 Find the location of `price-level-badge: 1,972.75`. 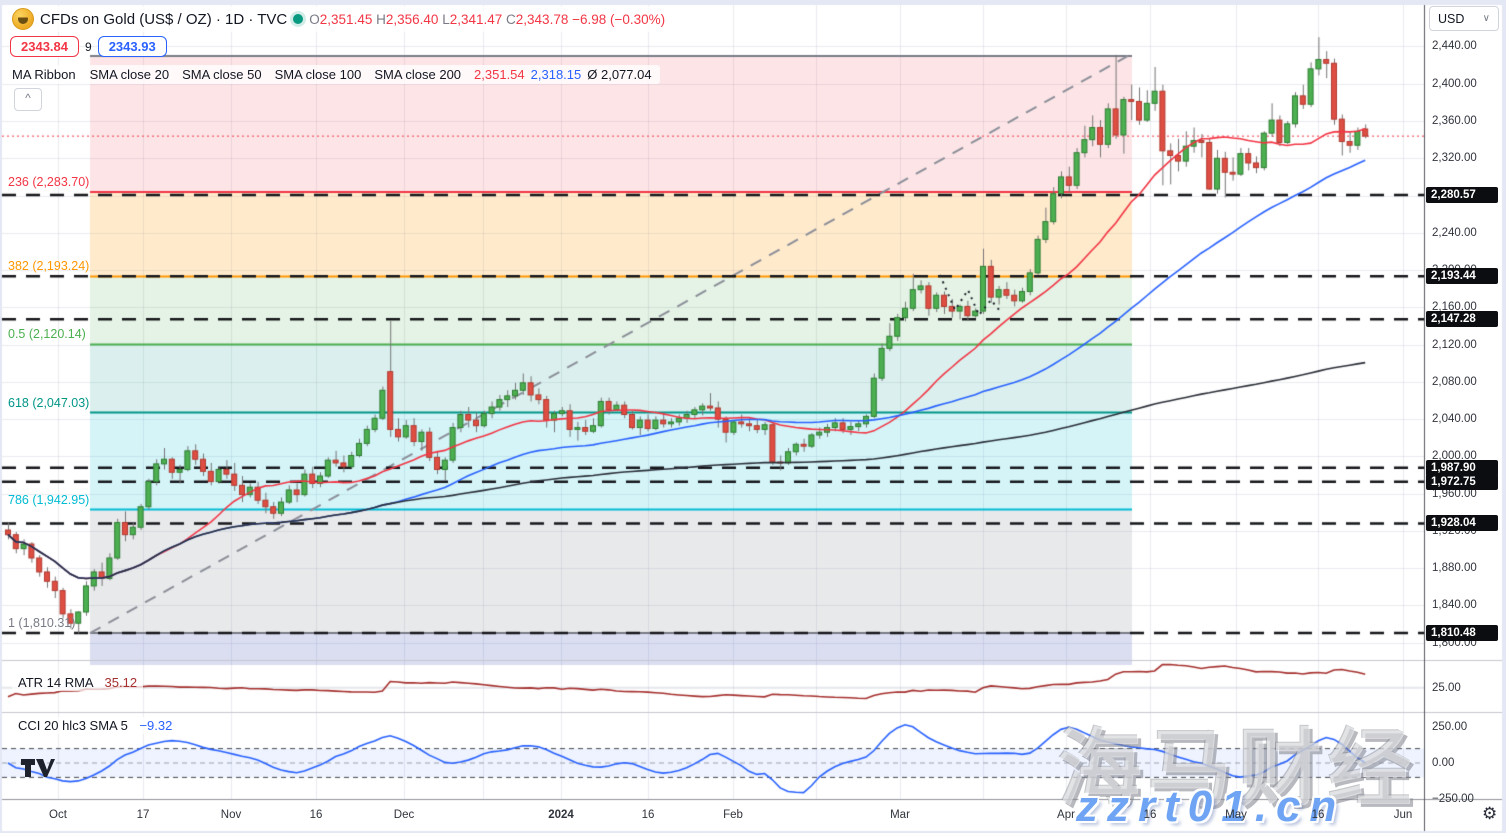

price-level-badge: 1,972.75 is located at coordinates (1462, 481).